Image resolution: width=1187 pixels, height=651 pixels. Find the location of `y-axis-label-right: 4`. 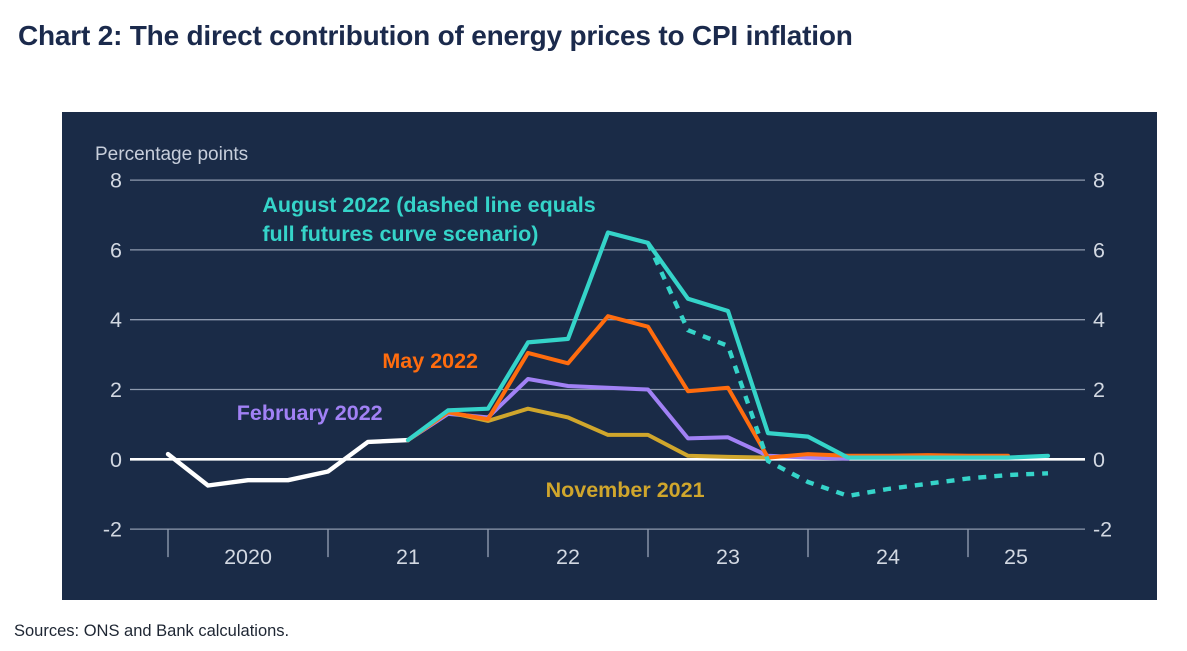

y-axis-label-right: 4 is located at coordinates (1099, 320).